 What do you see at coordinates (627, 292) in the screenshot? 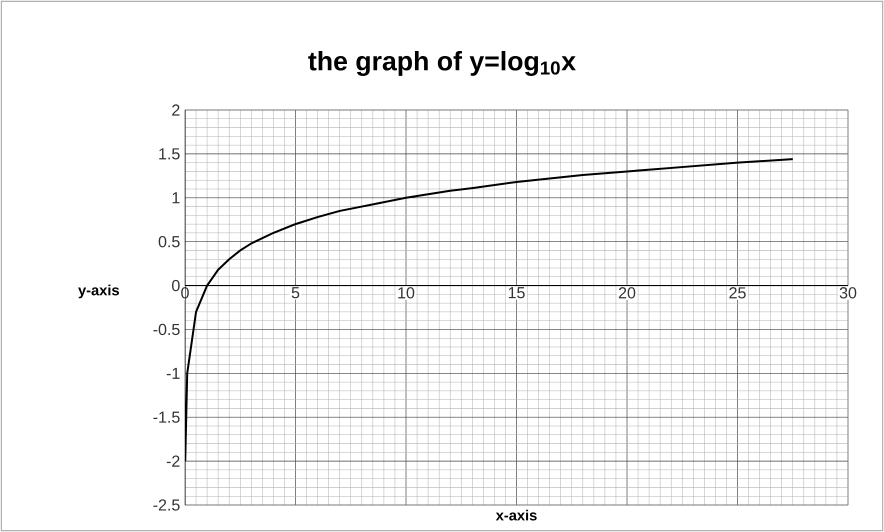
I see `x-tick-label: 20` at bounding box center [627, 292].